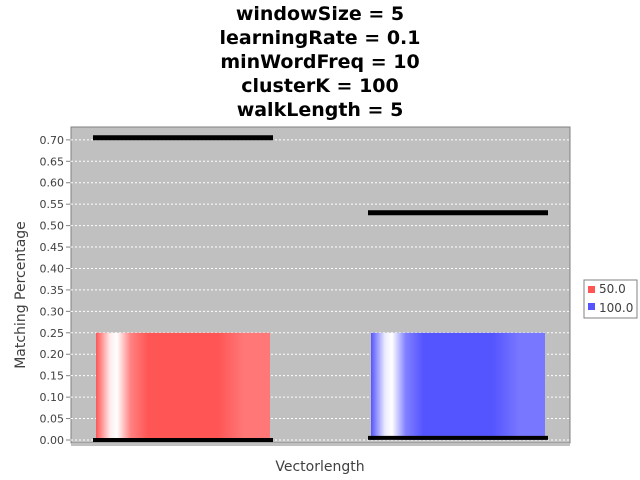 This screenshot has width=640, height=480. Describe the element at coordinates (21, 295) in the screenshot. I see `y-axis-label: Matching Percentage` at that location.